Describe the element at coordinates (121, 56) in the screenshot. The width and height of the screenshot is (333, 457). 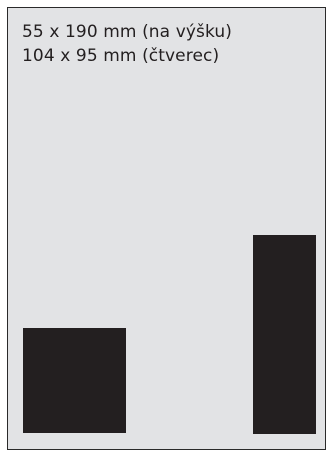
I see `format-caption-line-square: 104 x 95 mm (čtverec)` at that location.